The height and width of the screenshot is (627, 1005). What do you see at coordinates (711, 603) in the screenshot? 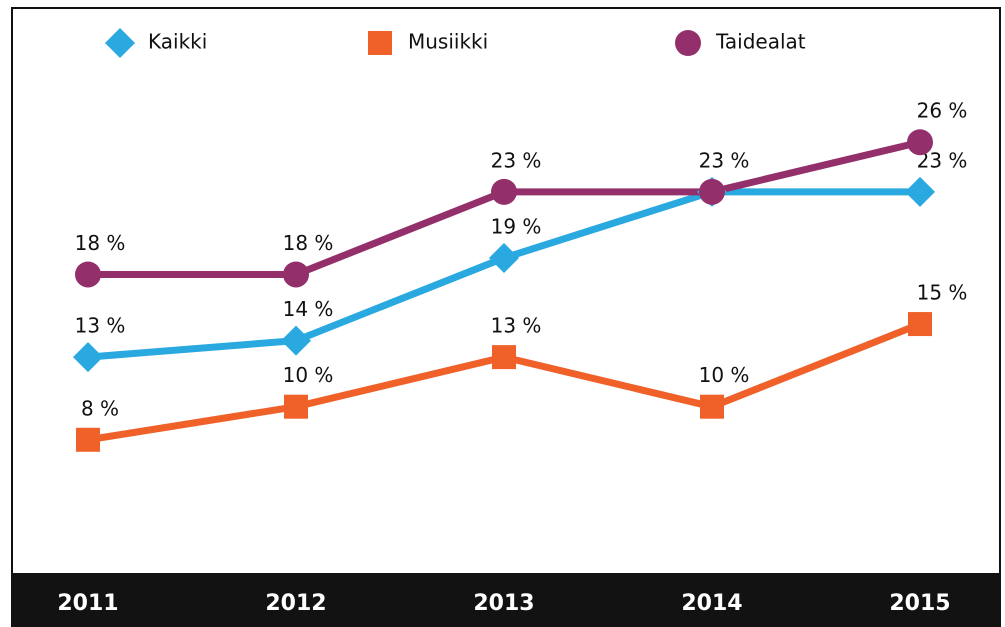
I see `x-tick-label: 2014` at bounding box center [711, 603].